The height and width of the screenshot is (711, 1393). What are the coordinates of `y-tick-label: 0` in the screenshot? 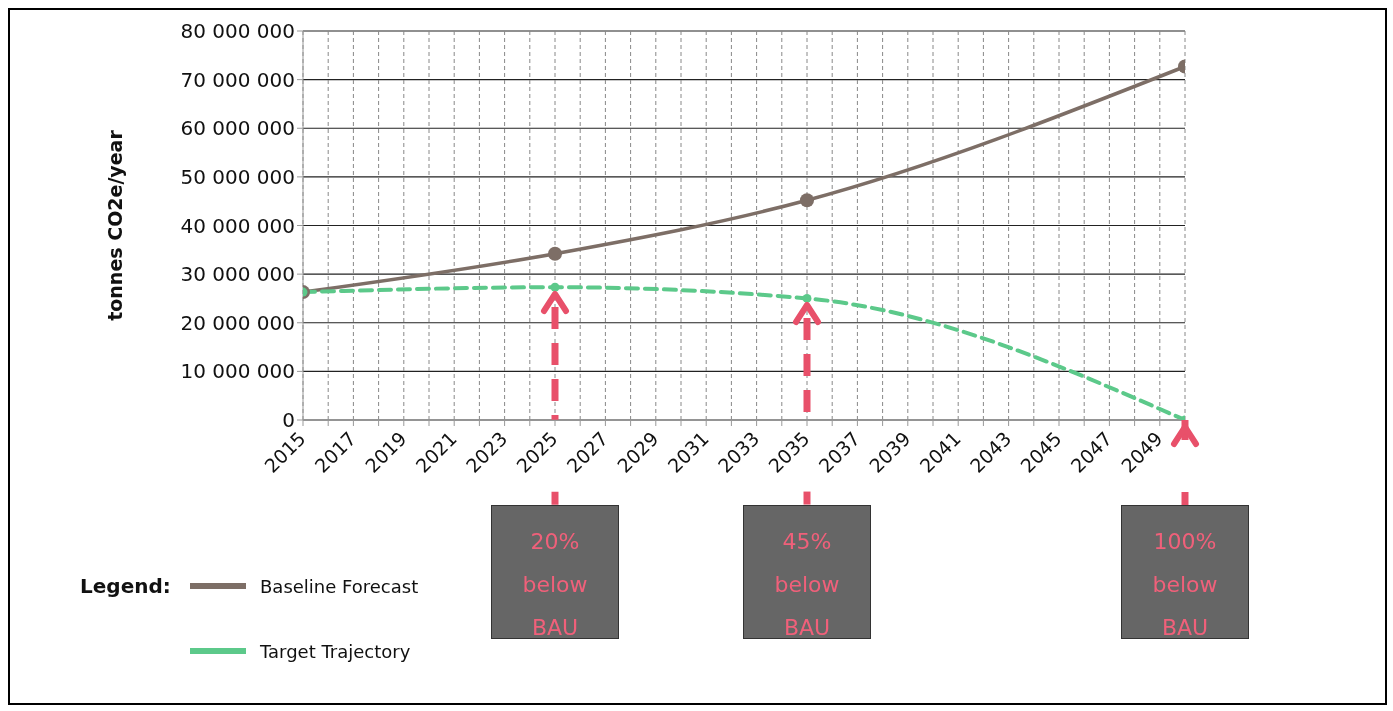 It's located at (288, 420).